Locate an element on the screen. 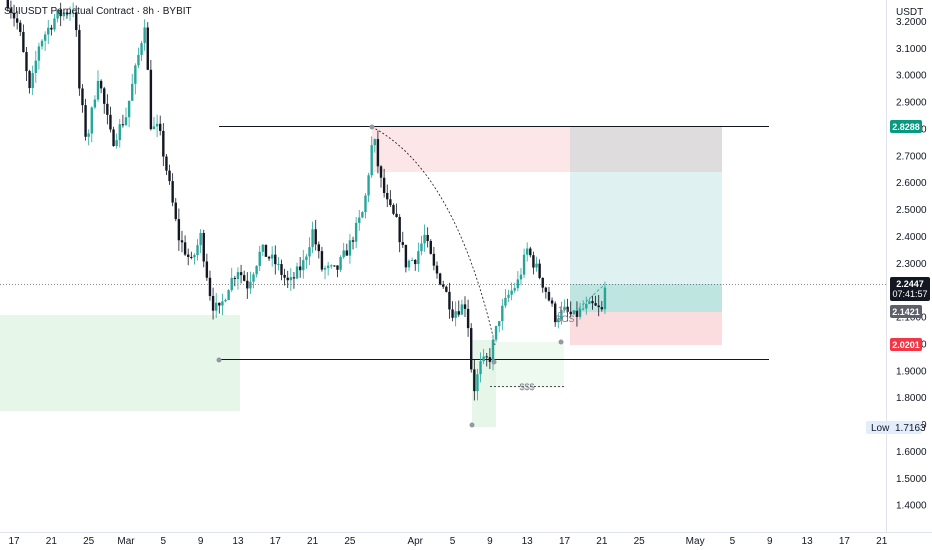 The height and width of the screenshot is (550, 932). timeframe-label: 1h is located at coordinates (563, 310).